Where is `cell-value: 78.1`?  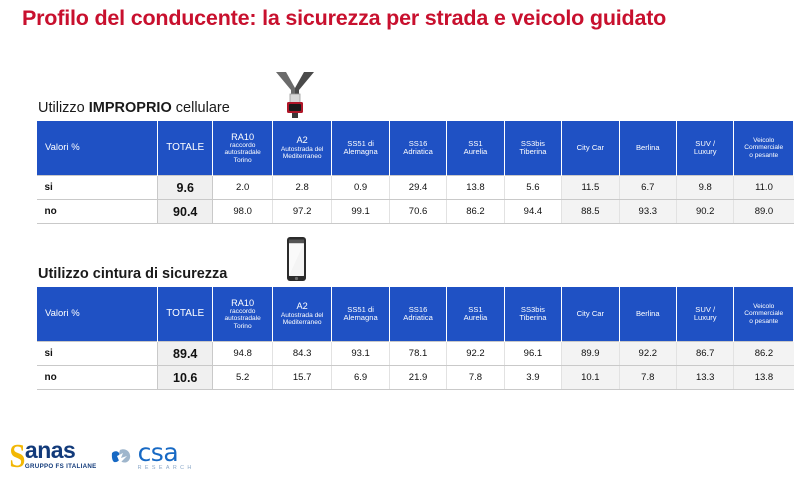
cell-value: 78.1 is located at coordinates (417, 353).